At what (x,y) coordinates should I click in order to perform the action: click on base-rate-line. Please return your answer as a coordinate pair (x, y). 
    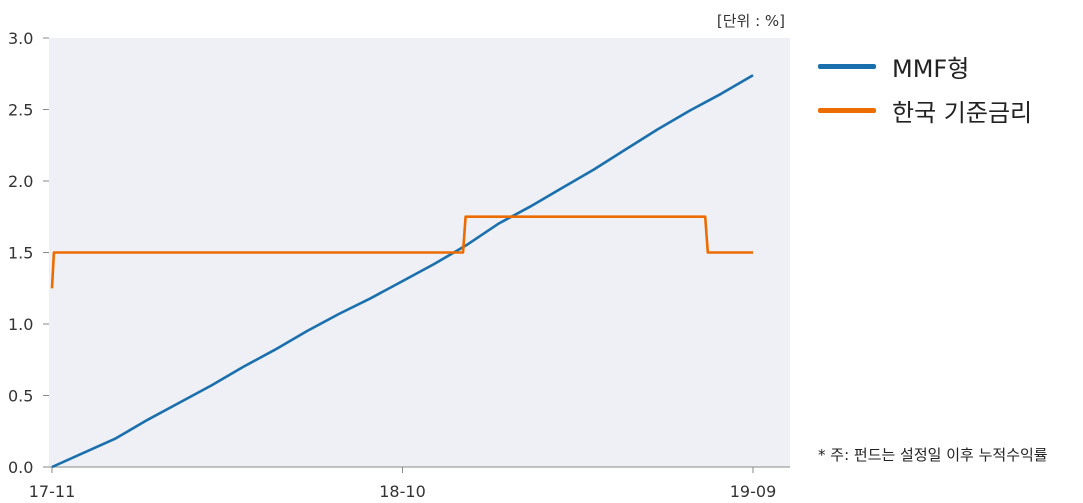
    Looking at the image, I should click on (401, 252).